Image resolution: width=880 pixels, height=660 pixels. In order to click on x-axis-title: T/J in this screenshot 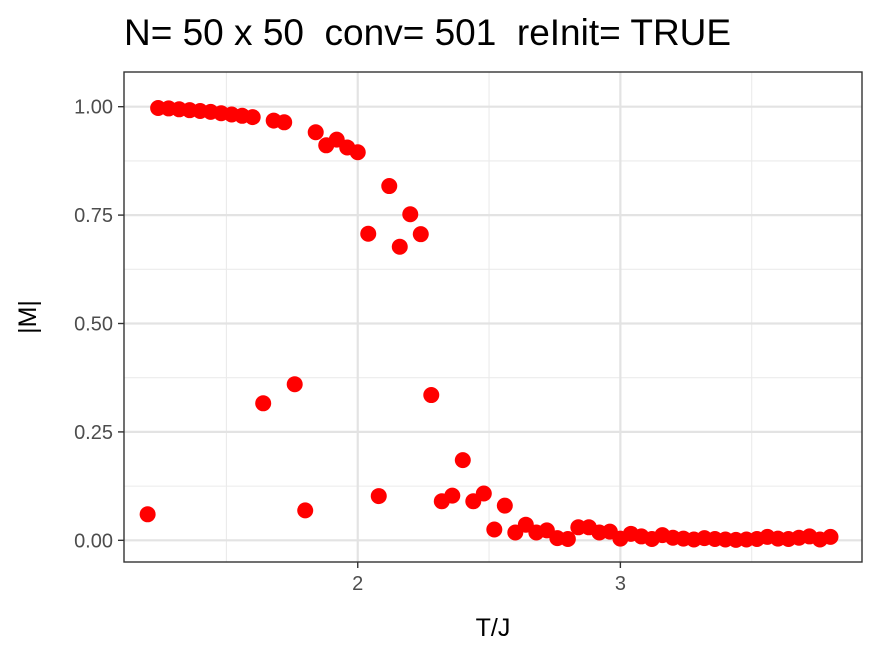, I will do `click(493, 628)`.